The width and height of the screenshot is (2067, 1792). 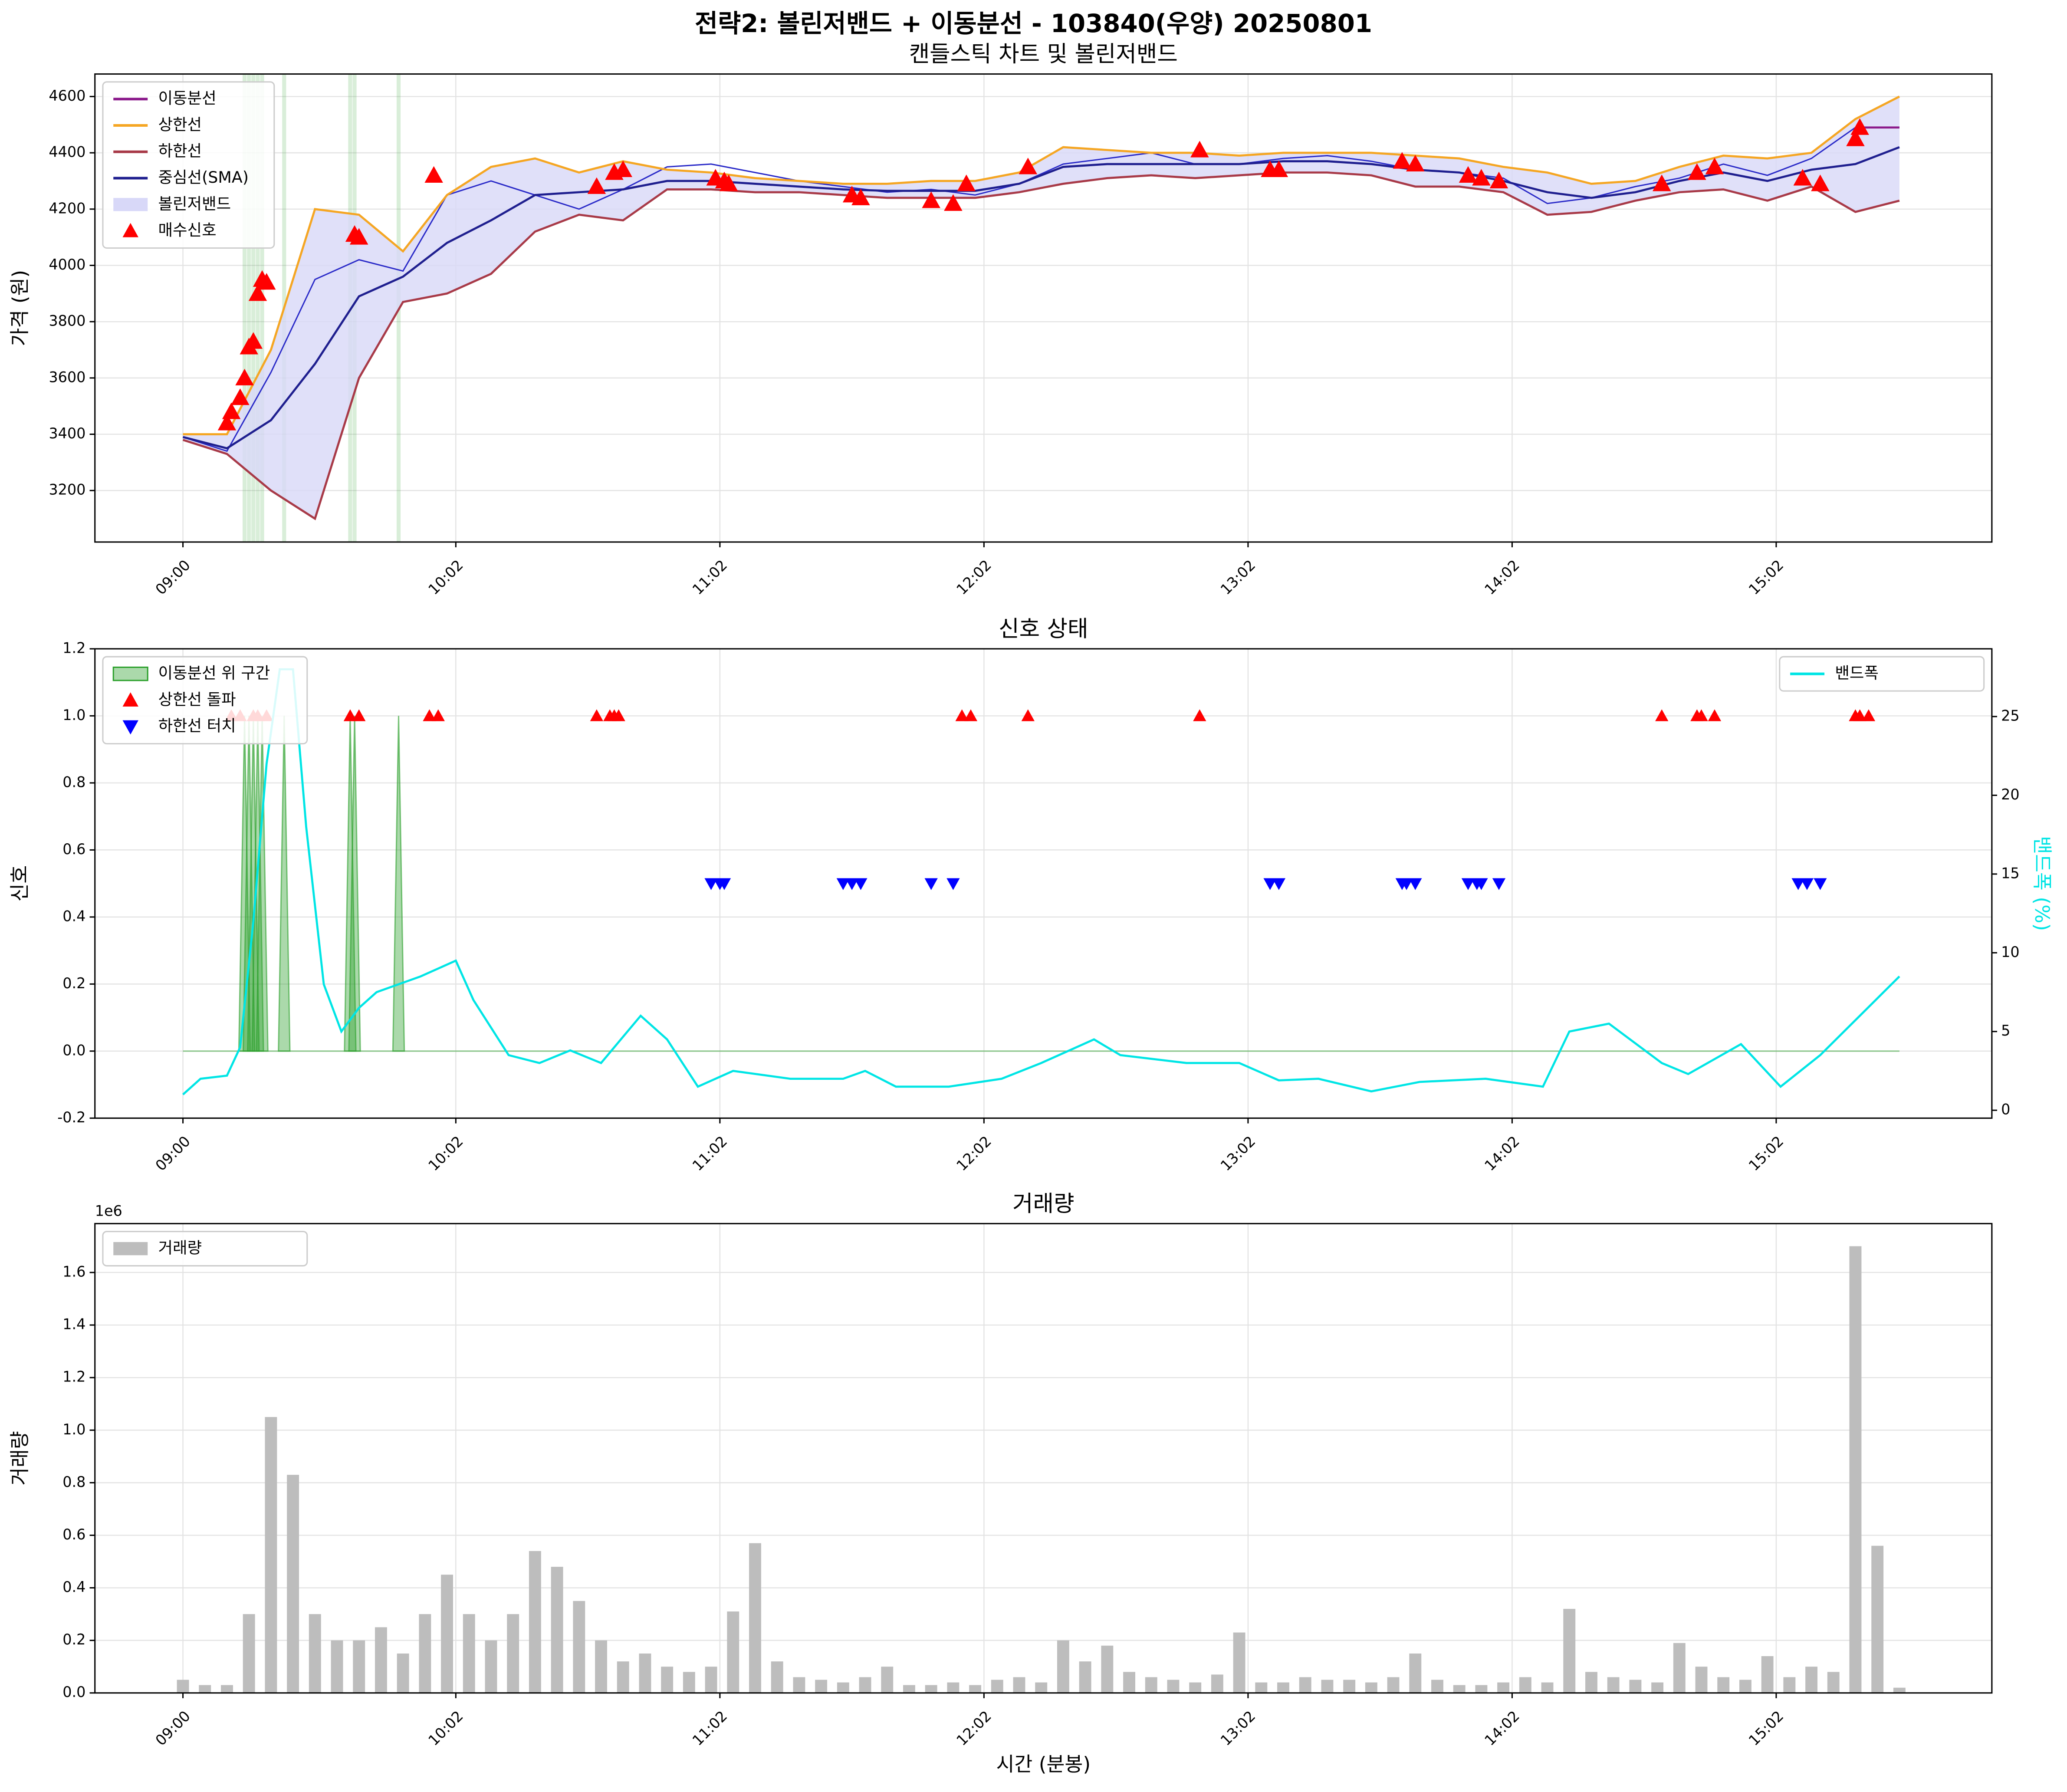 What do you see at coordinates (194, 203) in the screenshot?
I see `legend-label: 볼린저밴드` at bounding box center [194, 203].